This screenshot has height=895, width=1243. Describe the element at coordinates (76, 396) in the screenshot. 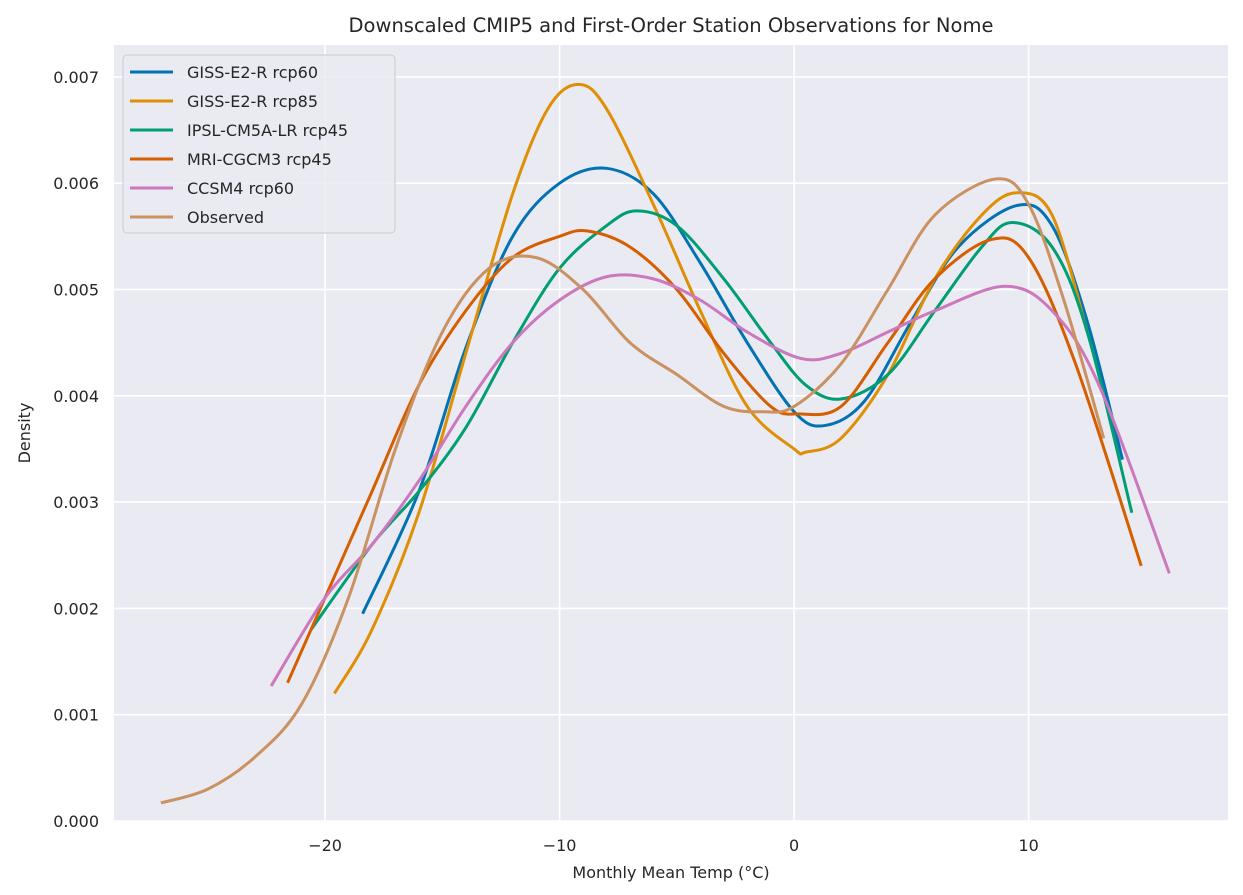

I see `y-tick-label: 0.004` at that location.